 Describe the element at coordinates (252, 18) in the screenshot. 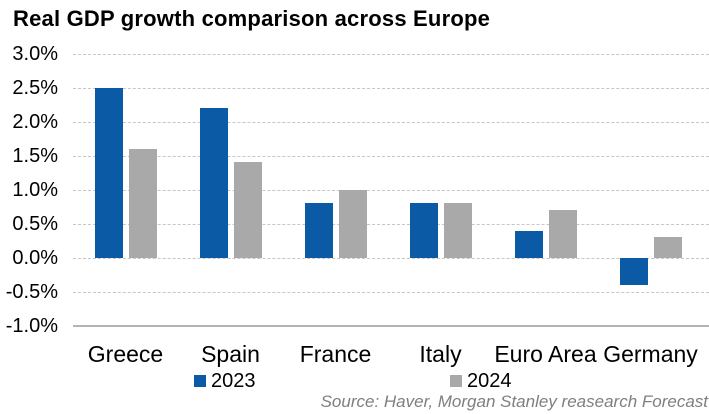

I see `chart-title: Real GDP growth comparison across Europe` at that location.